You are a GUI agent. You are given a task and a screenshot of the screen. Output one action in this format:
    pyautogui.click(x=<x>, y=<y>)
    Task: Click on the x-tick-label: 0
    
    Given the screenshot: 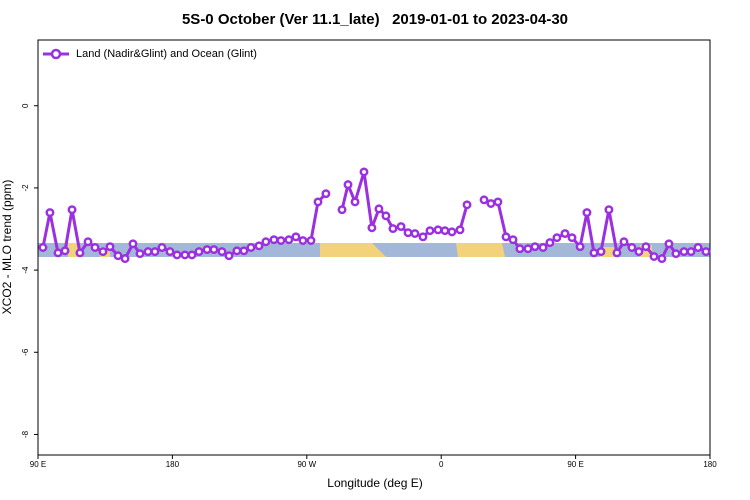 What is the action you would take?
    pyautogui.click(x=441, y=464)
    